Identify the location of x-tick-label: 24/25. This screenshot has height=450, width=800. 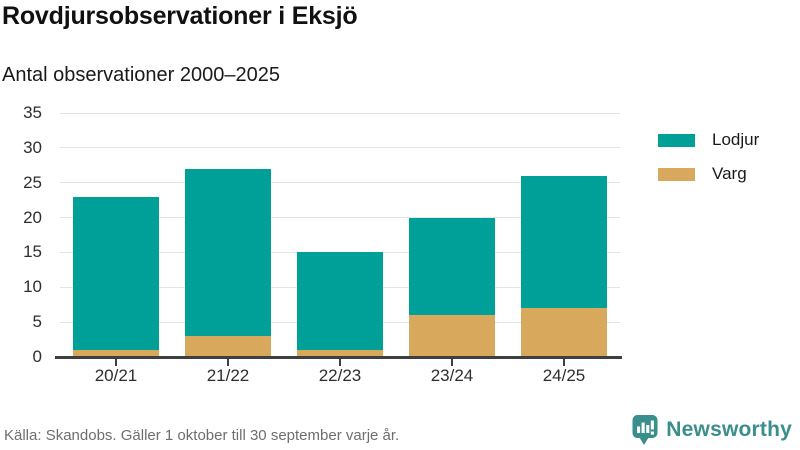
(564, 375).